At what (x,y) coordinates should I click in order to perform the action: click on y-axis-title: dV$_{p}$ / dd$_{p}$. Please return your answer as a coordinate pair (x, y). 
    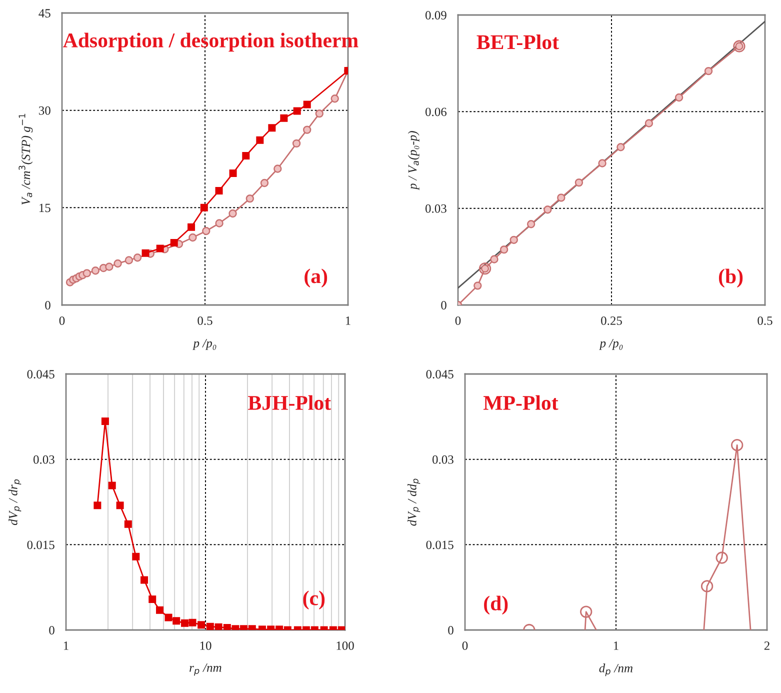
    Looking at the image, I should click on (414, 502).